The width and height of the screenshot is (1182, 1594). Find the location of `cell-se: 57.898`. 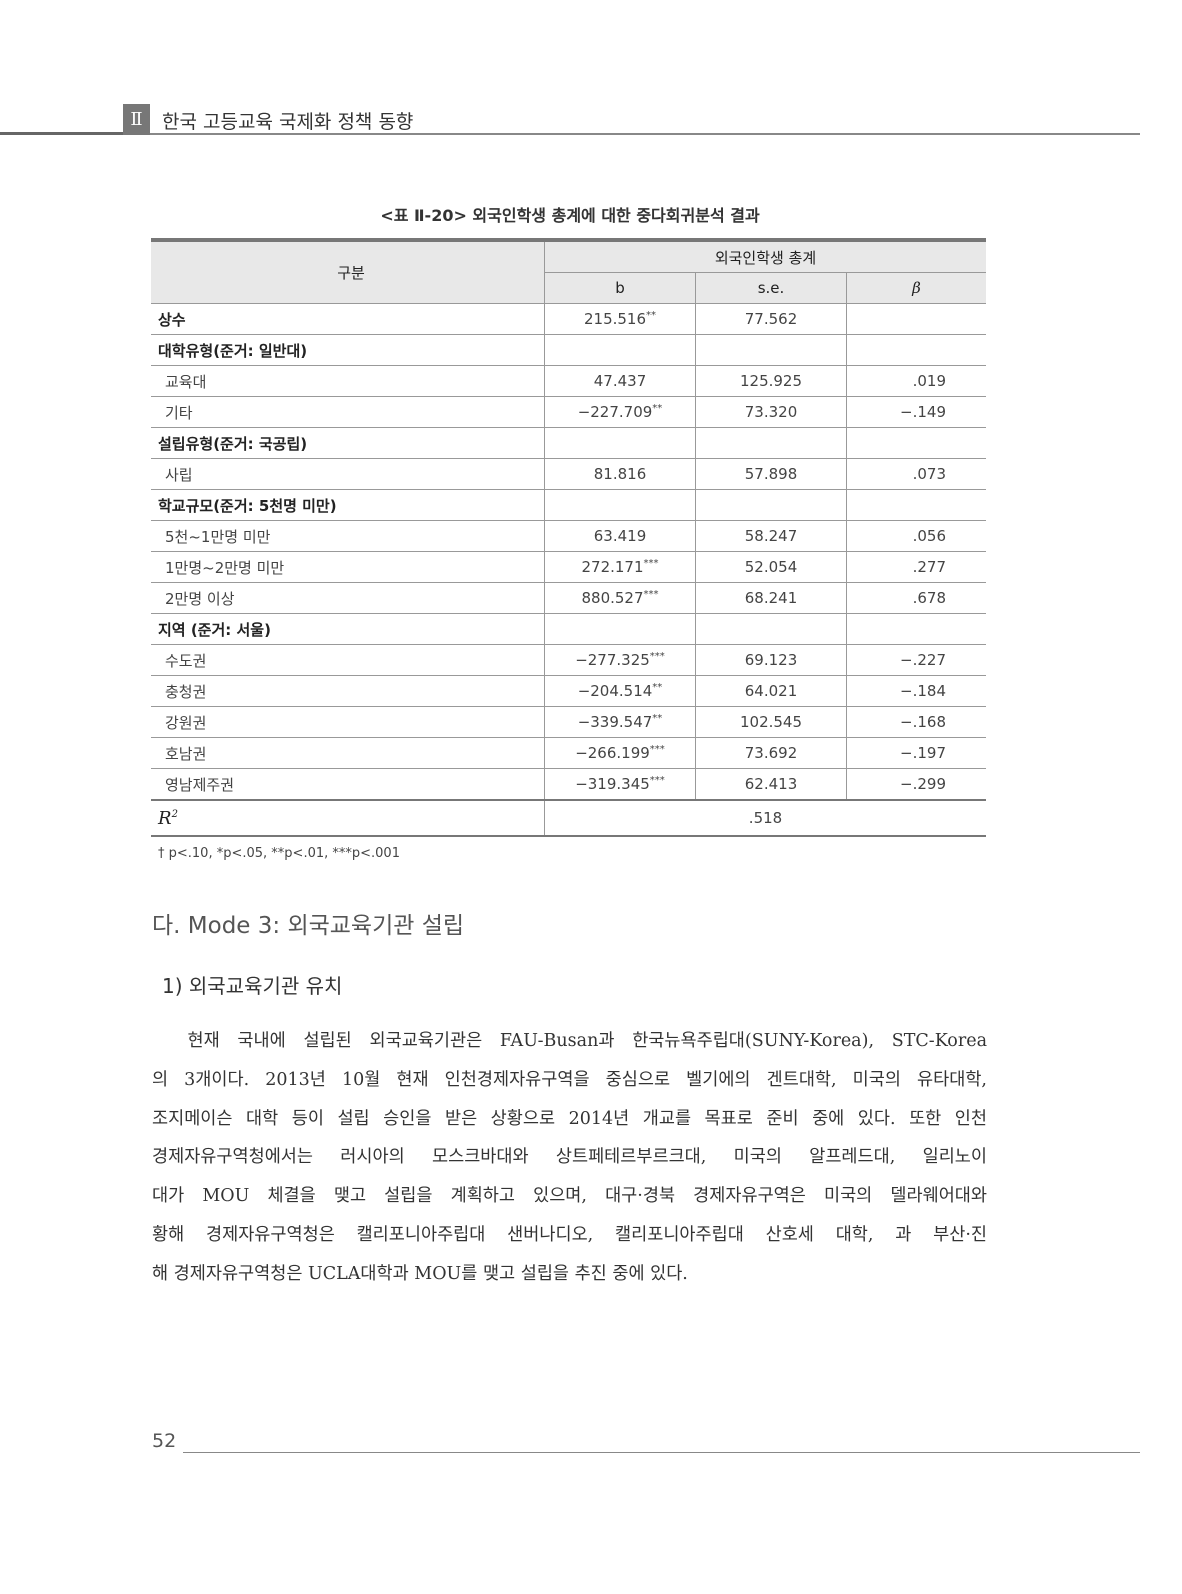

cell-se: 57.898 is located at coordinates (771, 474).